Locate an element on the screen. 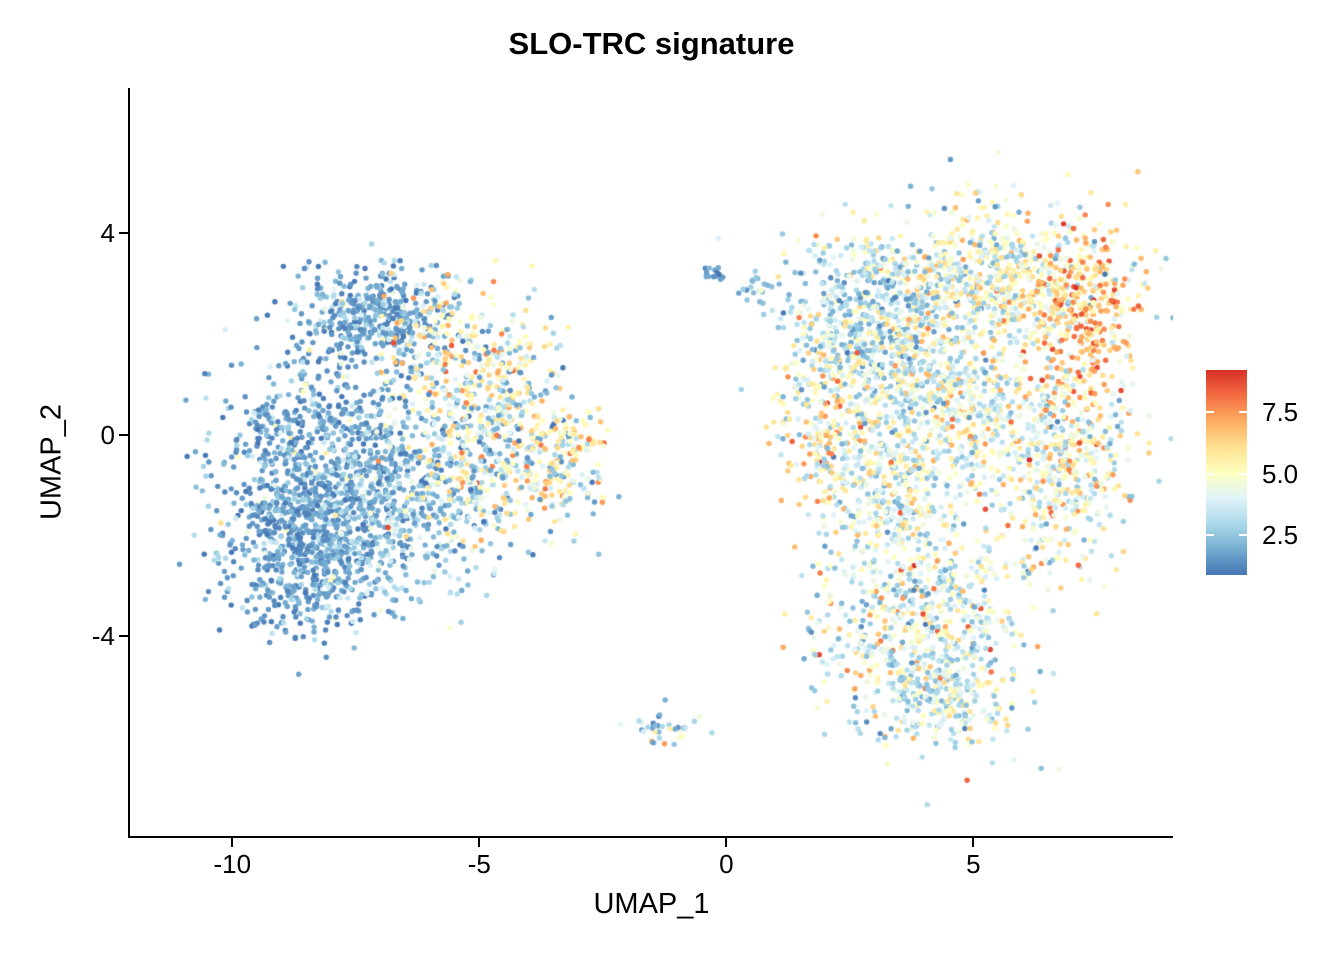 The image size is (1344, 960). x-axis-title: UMAP_1 is located at coordinates (651, 904).